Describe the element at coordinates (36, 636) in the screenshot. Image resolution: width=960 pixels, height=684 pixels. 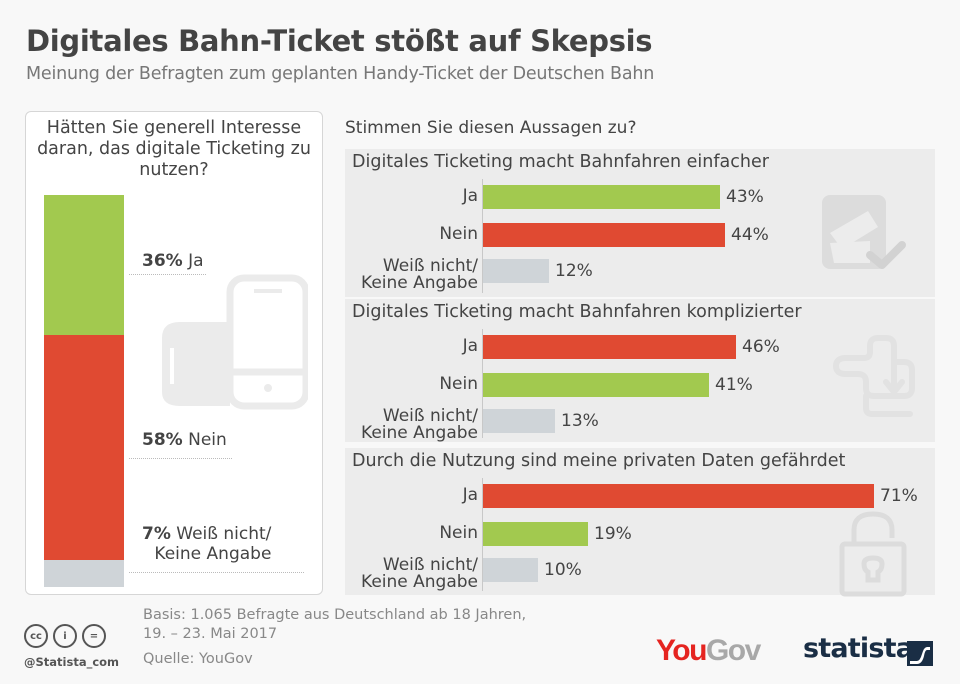
I see `cc-icon: cc` at that location.